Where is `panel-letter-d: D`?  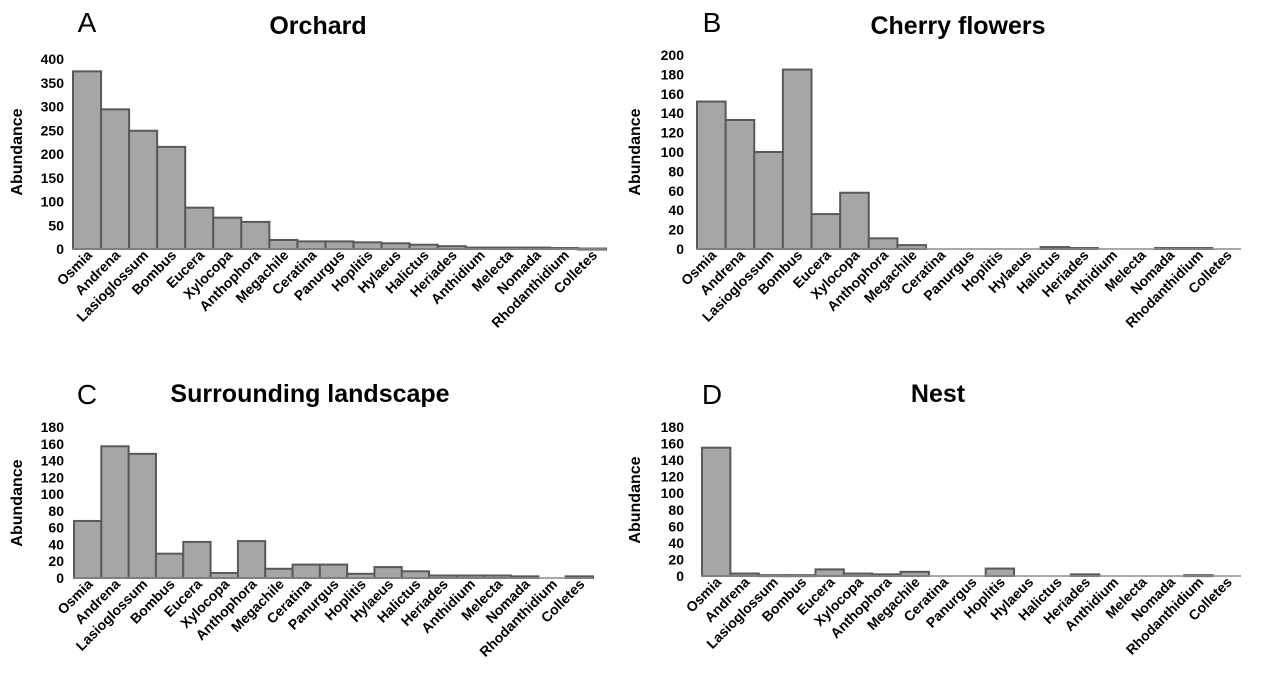 panel-letter-d: D is located at coordinates (712, 394).